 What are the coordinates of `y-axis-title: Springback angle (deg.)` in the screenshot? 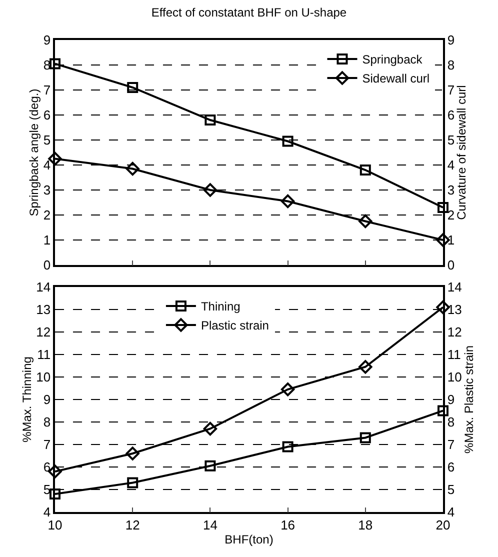 It's located at (34, 152).